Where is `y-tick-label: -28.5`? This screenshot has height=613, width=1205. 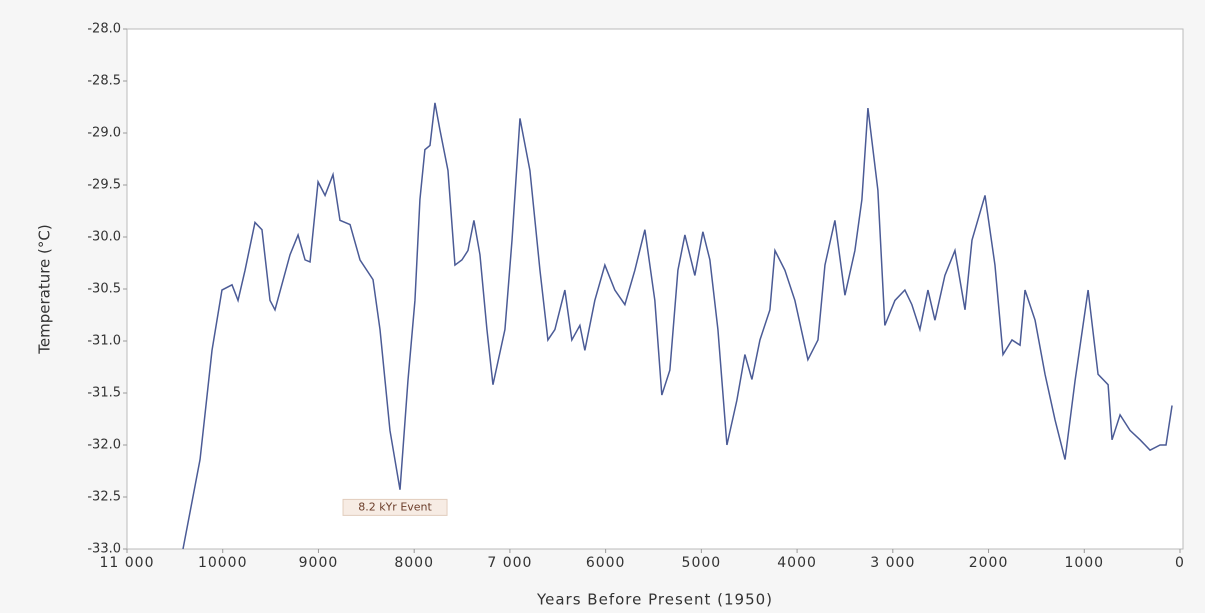 y-tick-label: -28.5 is located at coordinates (104, 81).